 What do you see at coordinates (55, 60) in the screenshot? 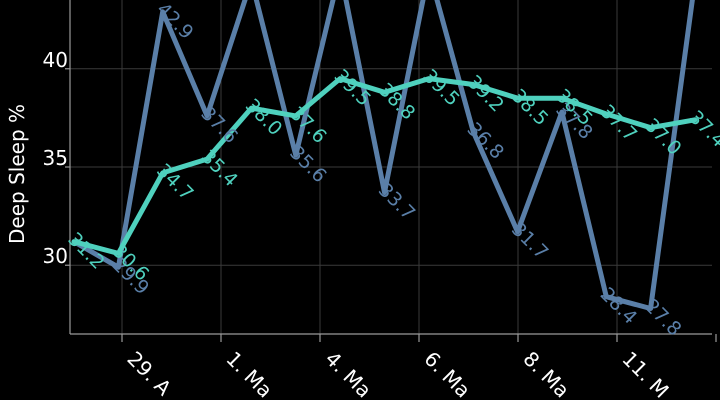
I see `y-tick-label: 40` at bounding box center [55, 60].